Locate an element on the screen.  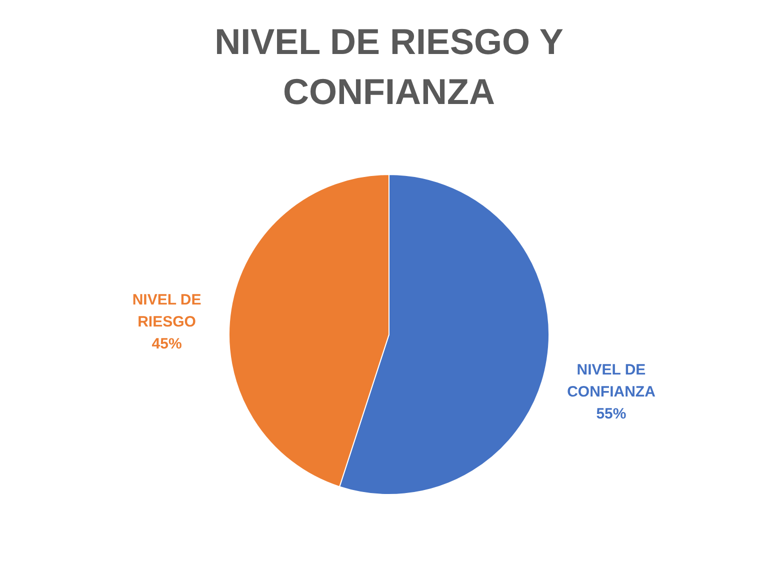
data-label: 55% is located at coordinates (611, 414).